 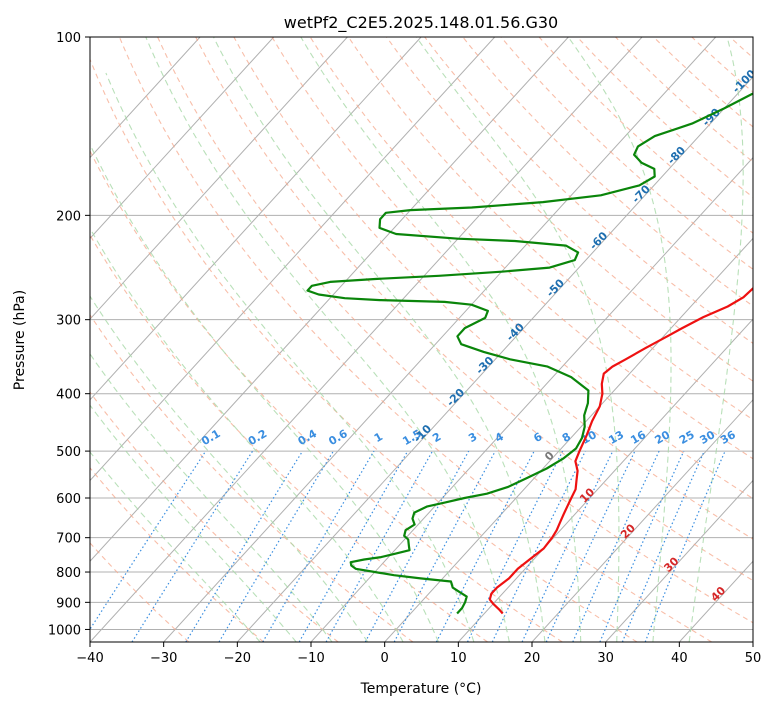 What do you see at coordinates (210, 437) in the screenshot?
I see `mixing-ratio-label: 0.1` at bounding box center [210, 437].